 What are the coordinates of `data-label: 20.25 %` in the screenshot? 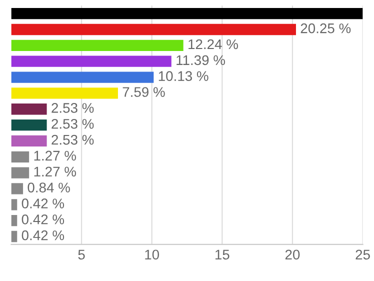 It's located at (325, 28).